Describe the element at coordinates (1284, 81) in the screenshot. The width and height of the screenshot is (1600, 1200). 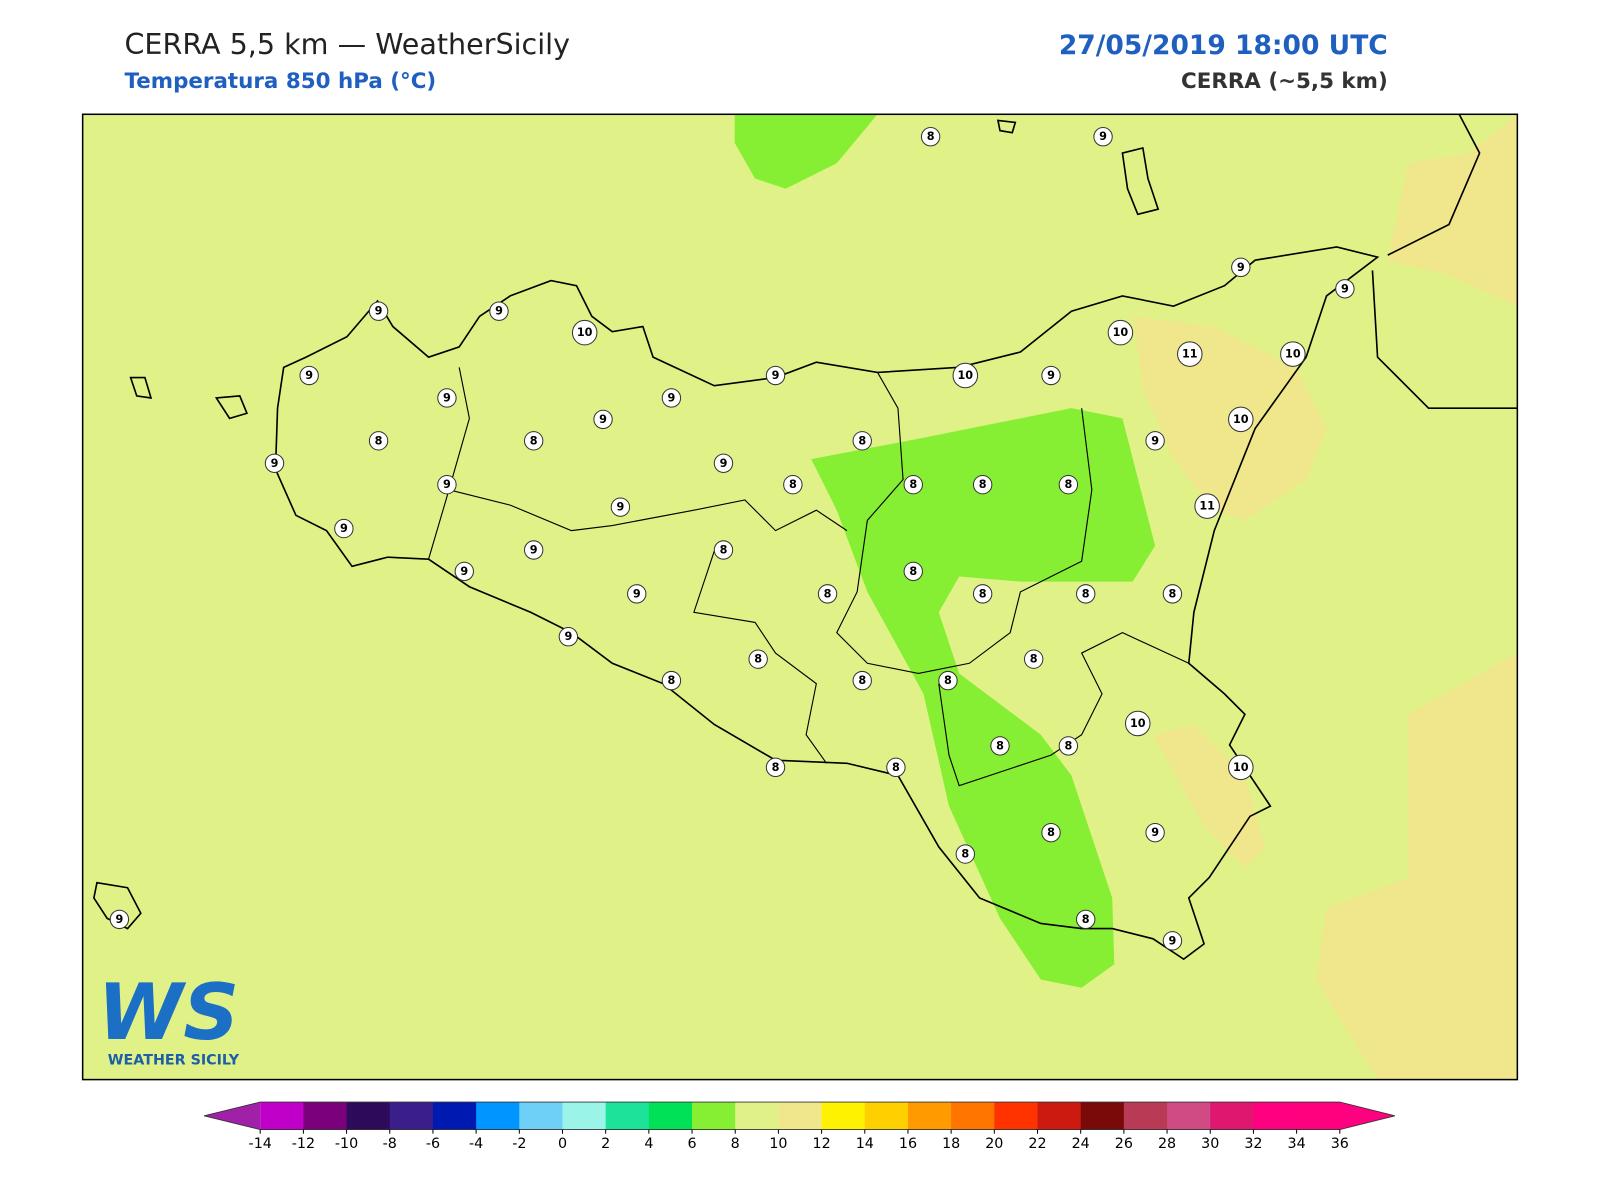
I see `model-label: CERRA (~5,5 km)` at that location.